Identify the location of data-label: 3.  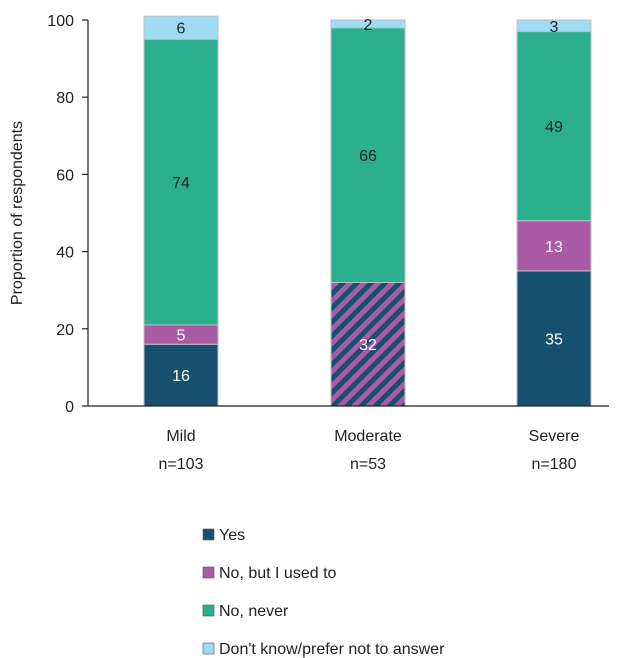
(554, 27).